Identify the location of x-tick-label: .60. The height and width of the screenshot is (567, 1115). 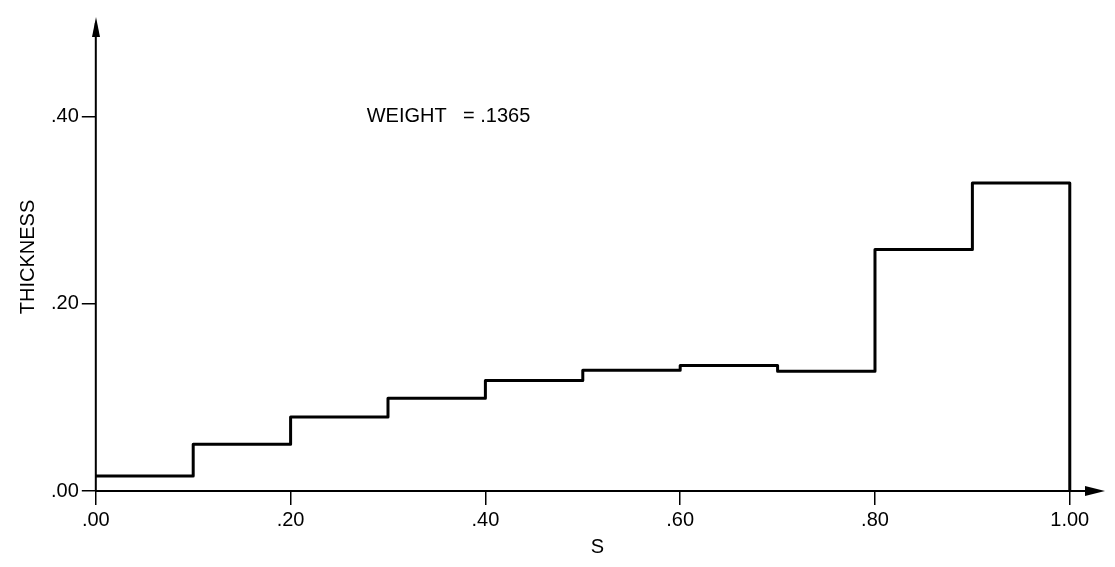
(680, 518).